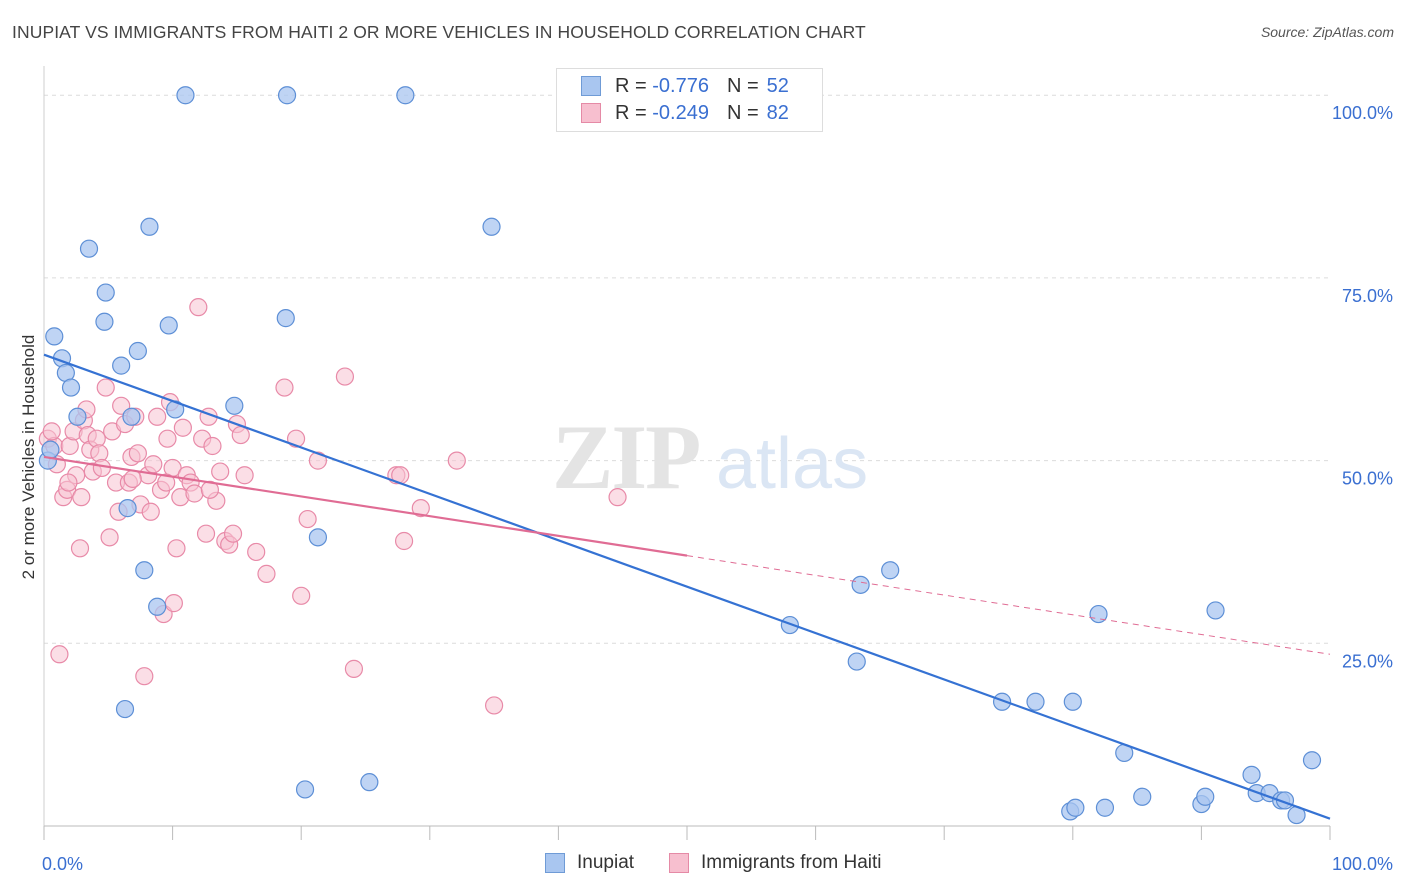 Image resolution: width=1406 pixels, height=892 pixels. Describe the element at coordinates (1362, 864) in the screenshot. I see `x-tick-label: 100.0%` at that location.